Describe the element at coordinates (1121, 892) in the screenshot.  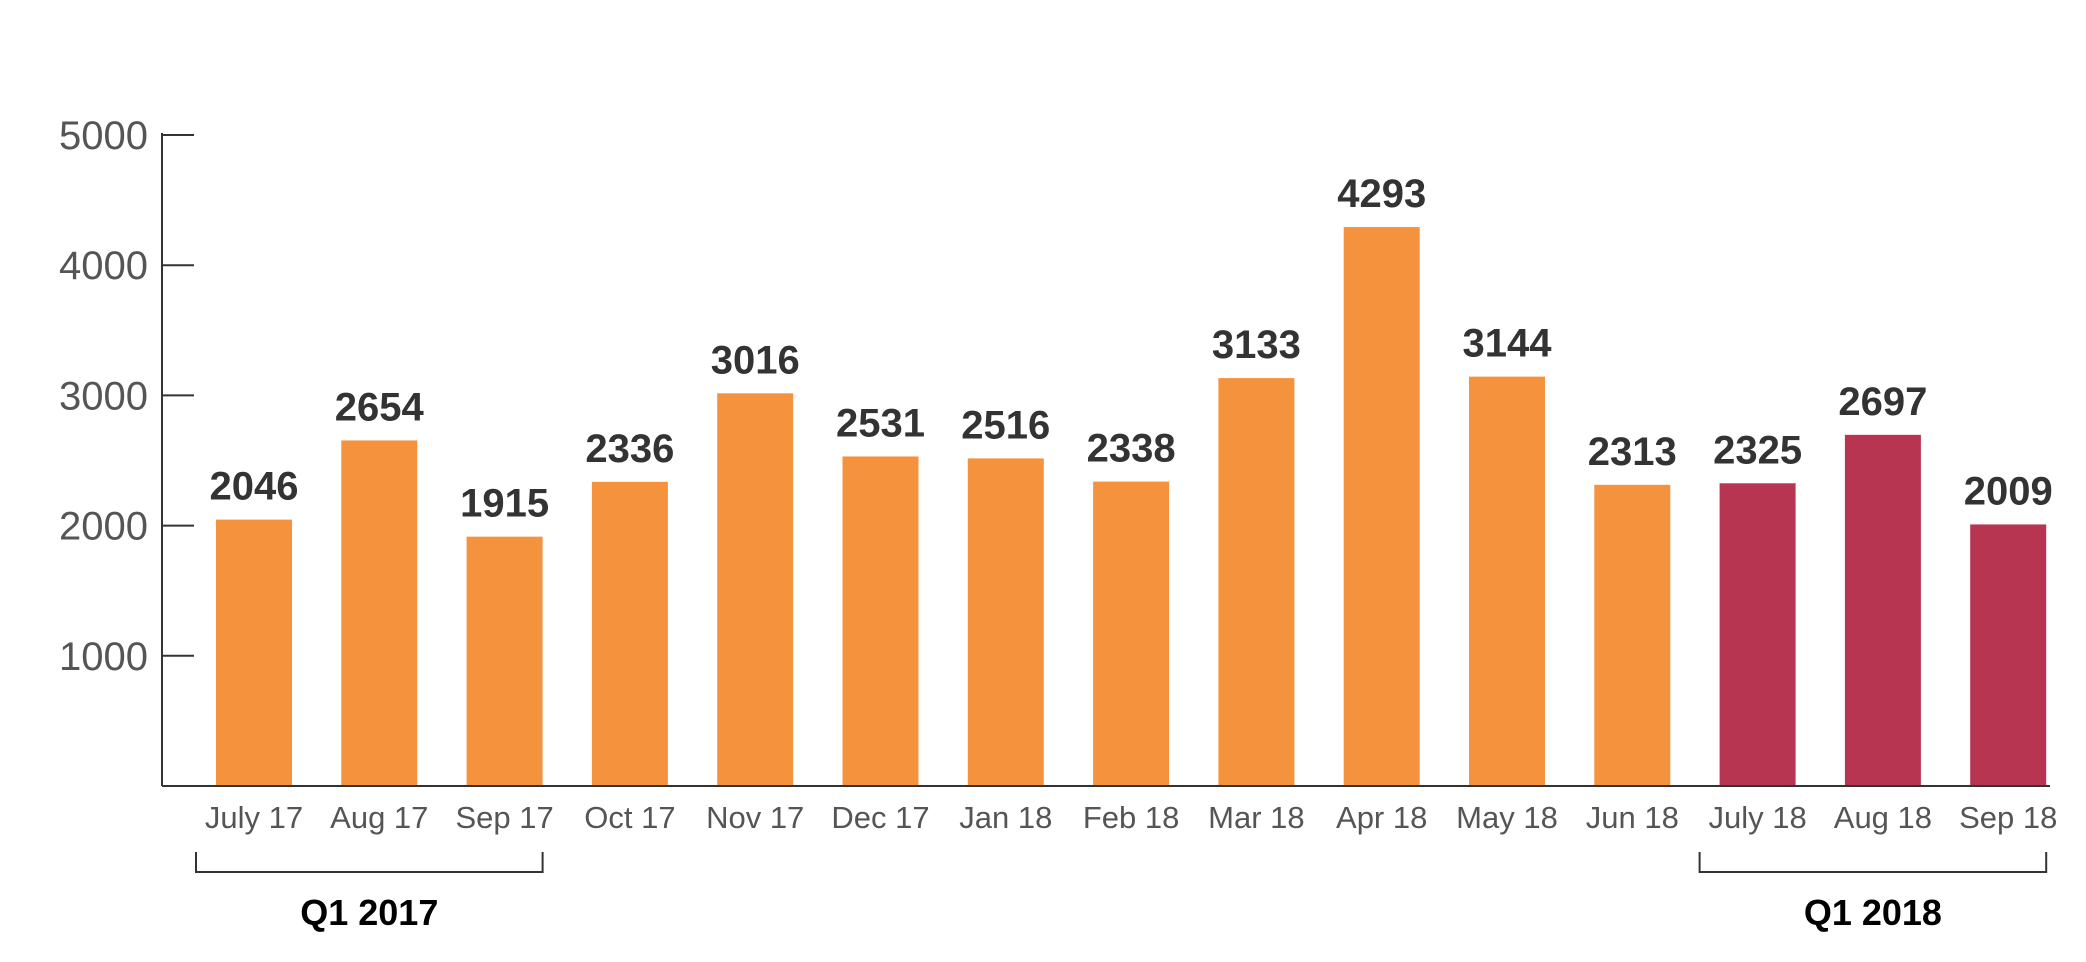
I see `group-brackets: Q1 2017 Q1 2018` at that location.